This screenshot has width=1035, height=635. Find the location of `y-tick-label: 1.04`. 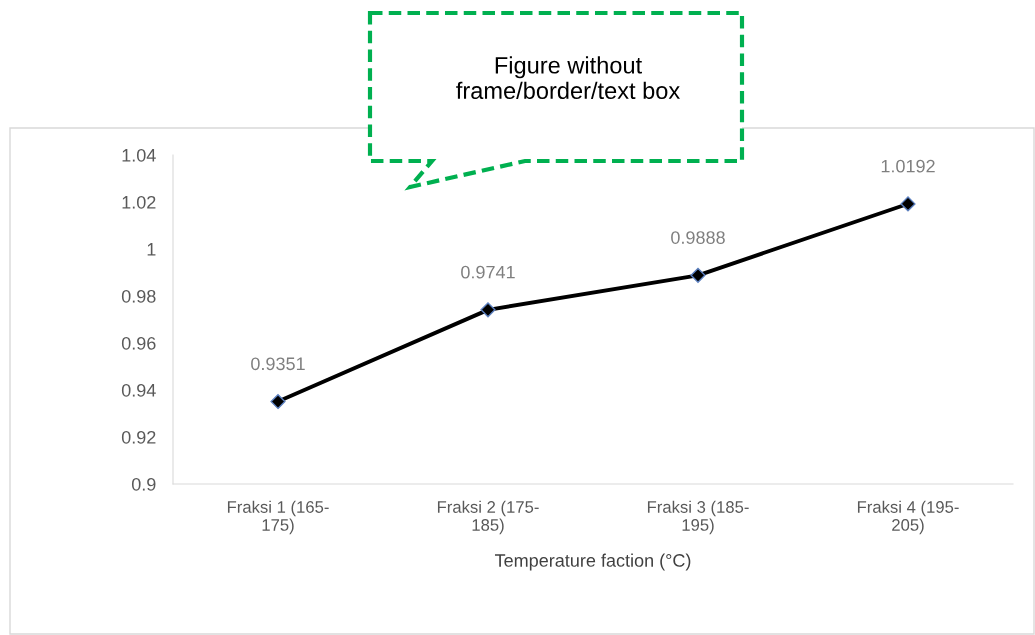

y-tick-label: 1.04 is located at coordinates (139, 155).